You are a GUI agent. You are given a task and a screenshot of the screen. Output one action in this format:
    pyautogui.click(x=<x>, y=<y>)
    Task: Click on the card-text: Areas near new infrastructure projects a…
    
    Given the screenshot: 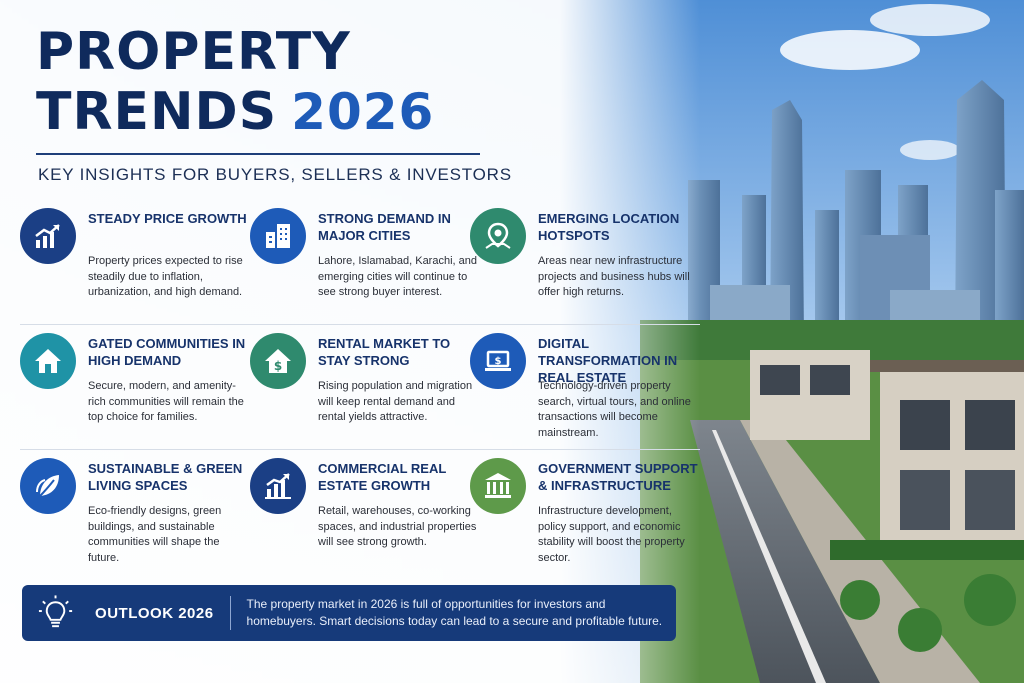 What is the action you would take?
    pyautogui.click(x=614, y=276)
    